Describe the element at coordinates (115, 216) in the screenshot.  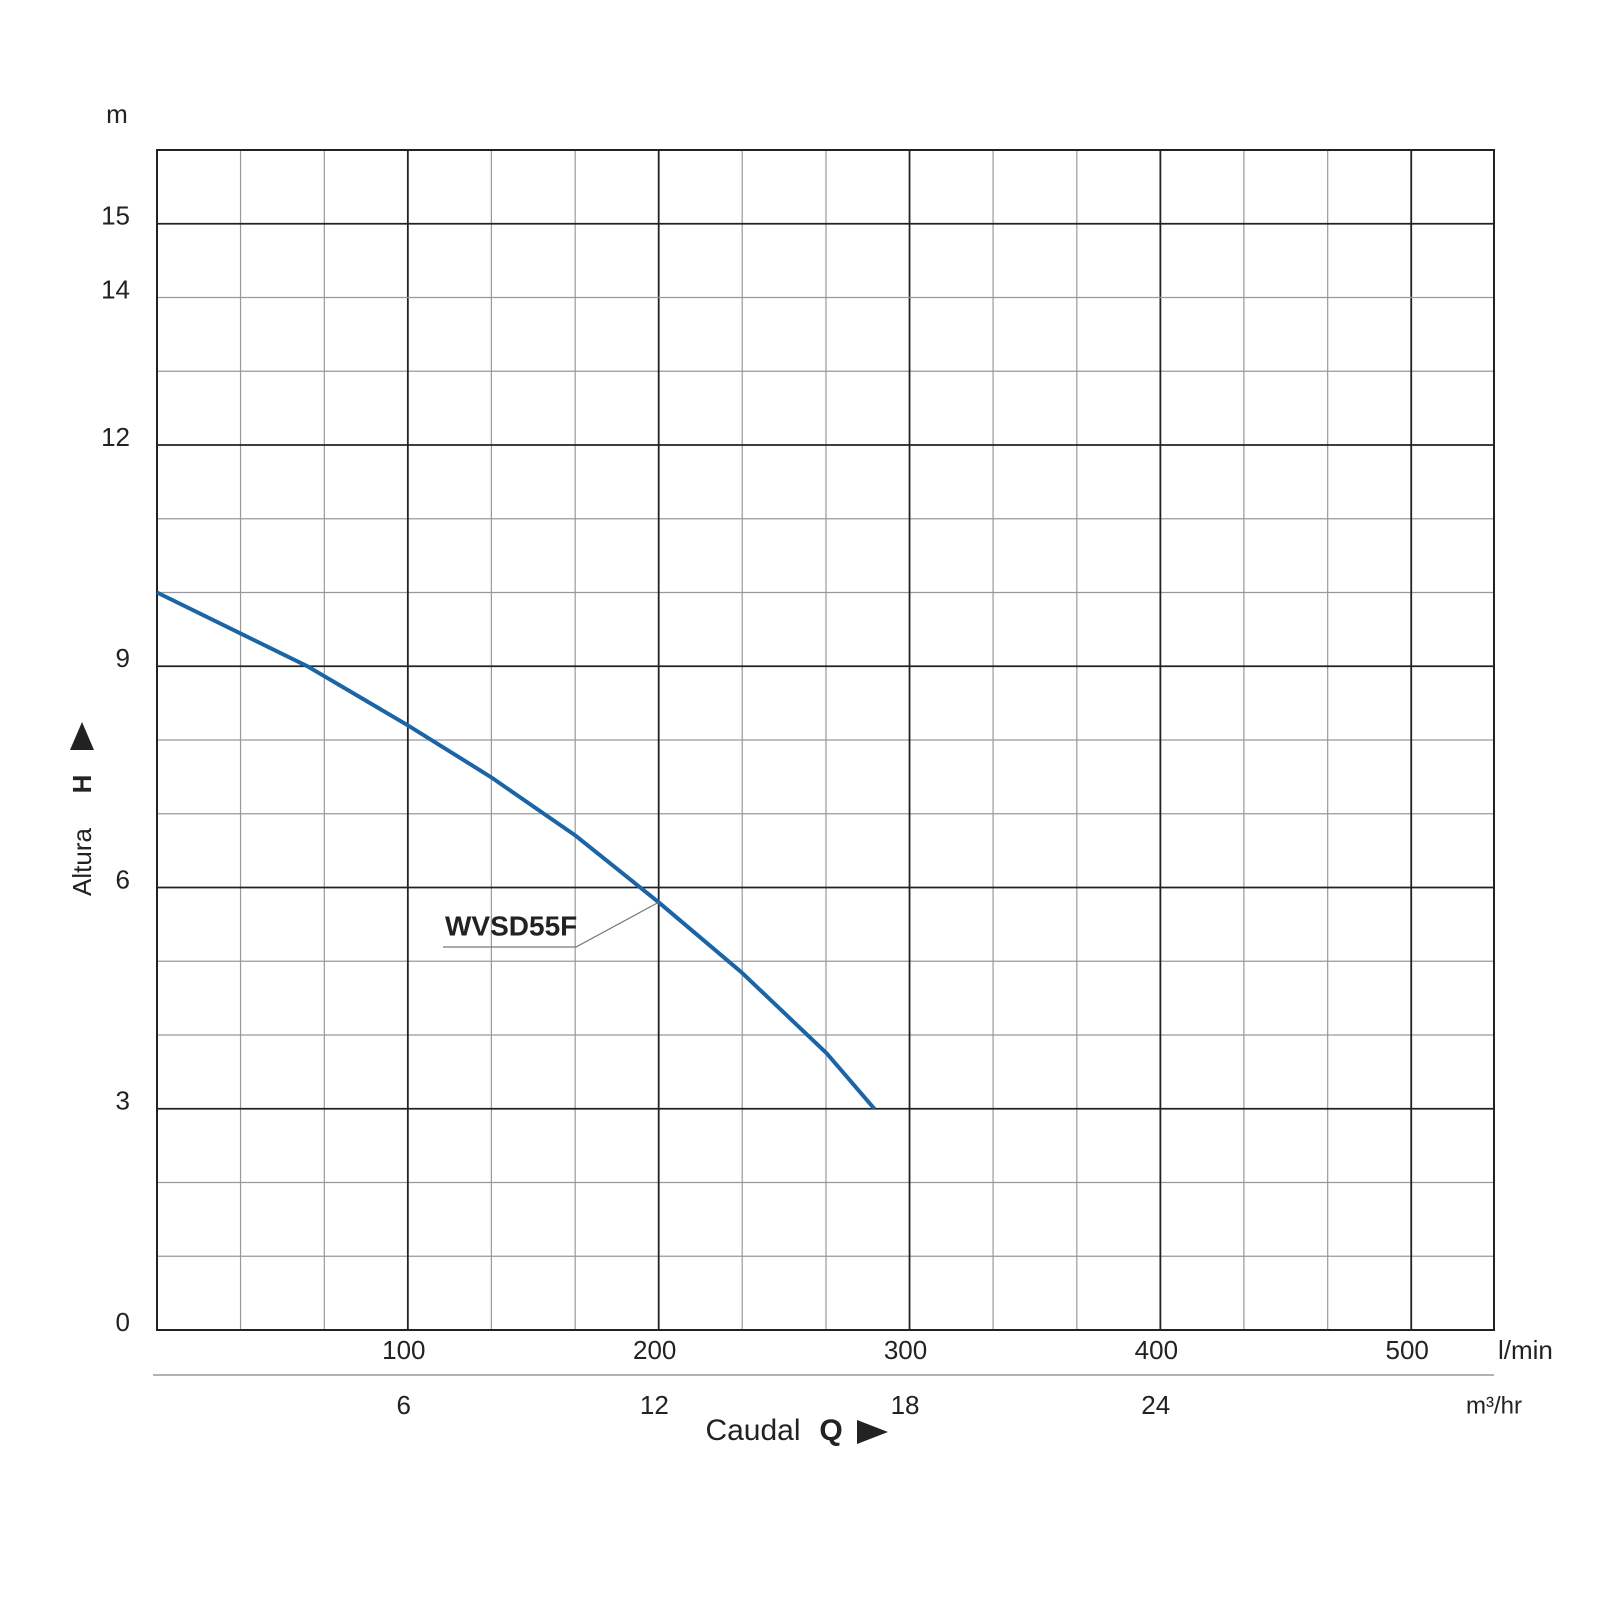
I see `y-tick-label: 15` at that location.